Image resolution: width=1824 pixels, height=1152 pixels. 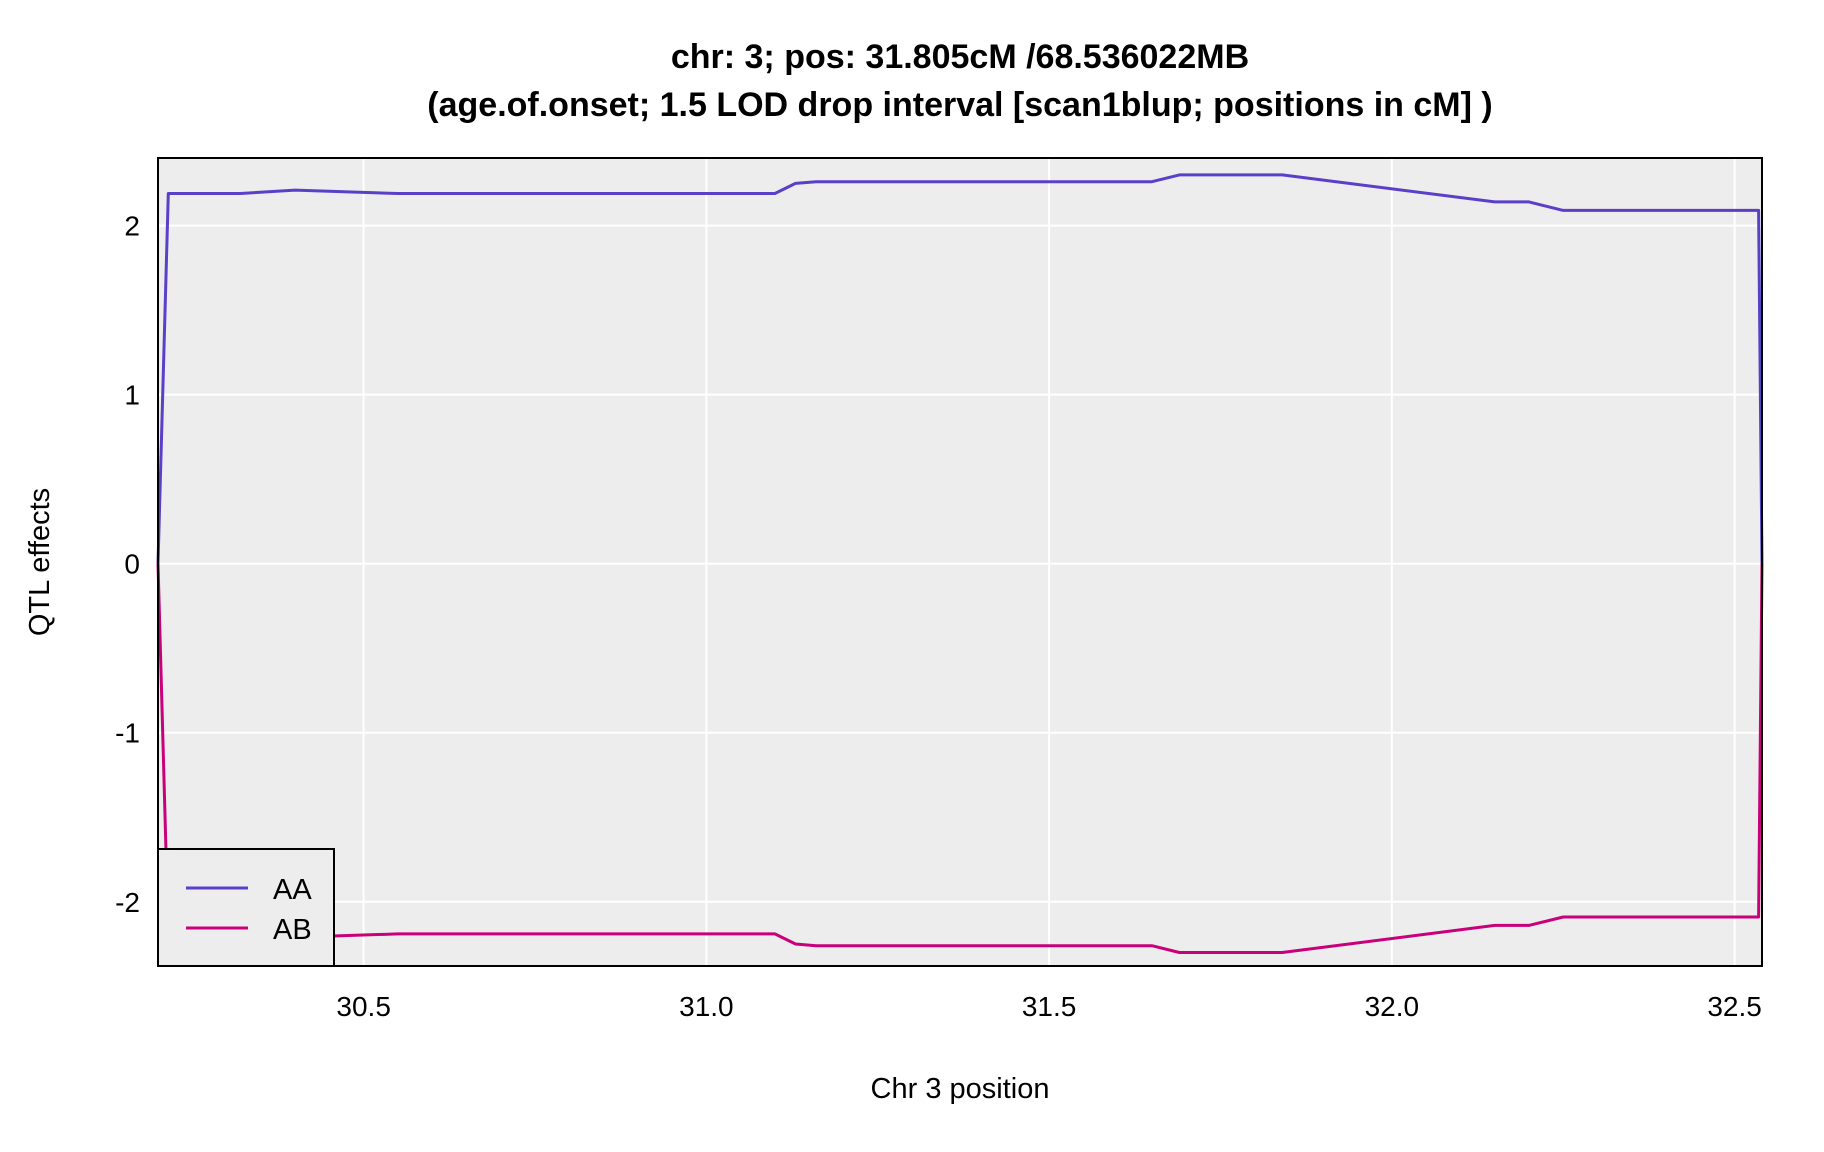 What do you see at coordinates (960, 57) in the screenshot?
I see `chart-title: chr: 3; pos: 31.805cM /68.536022MB` at bounding box center [960, 57].